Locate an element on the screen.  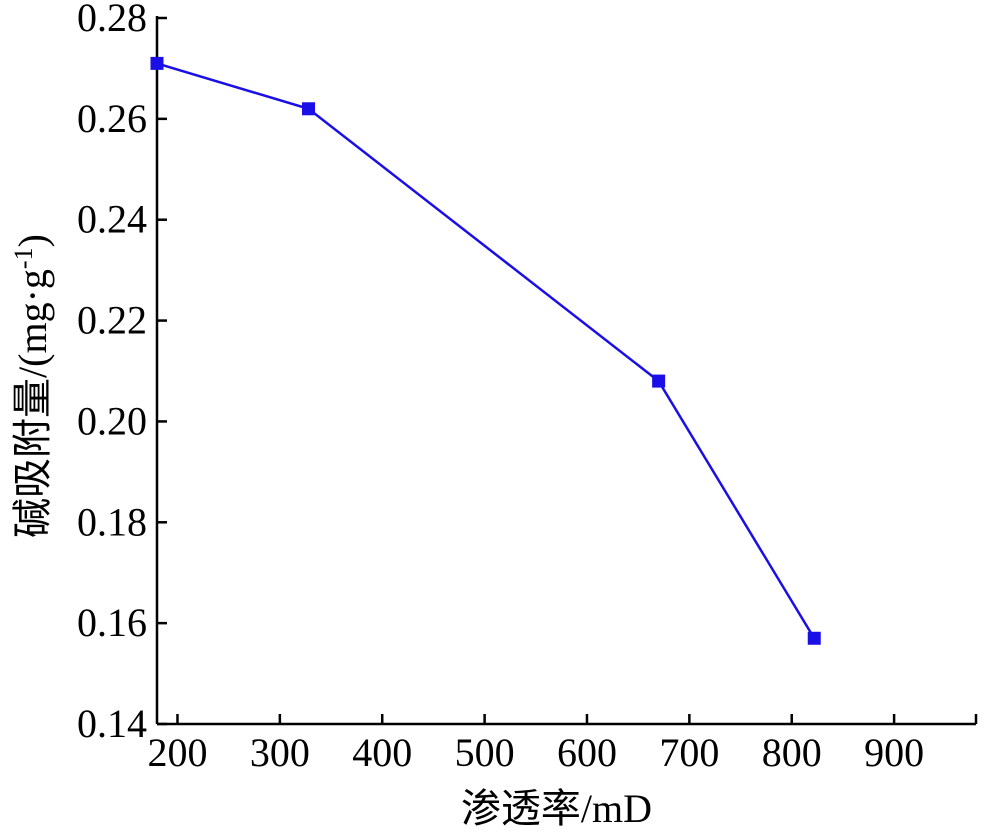
y-axis-ticks: 0.14 0.16 0.18 0.20 0.22 0.24 0.26 0.28 is located at coordinates (122, 373).